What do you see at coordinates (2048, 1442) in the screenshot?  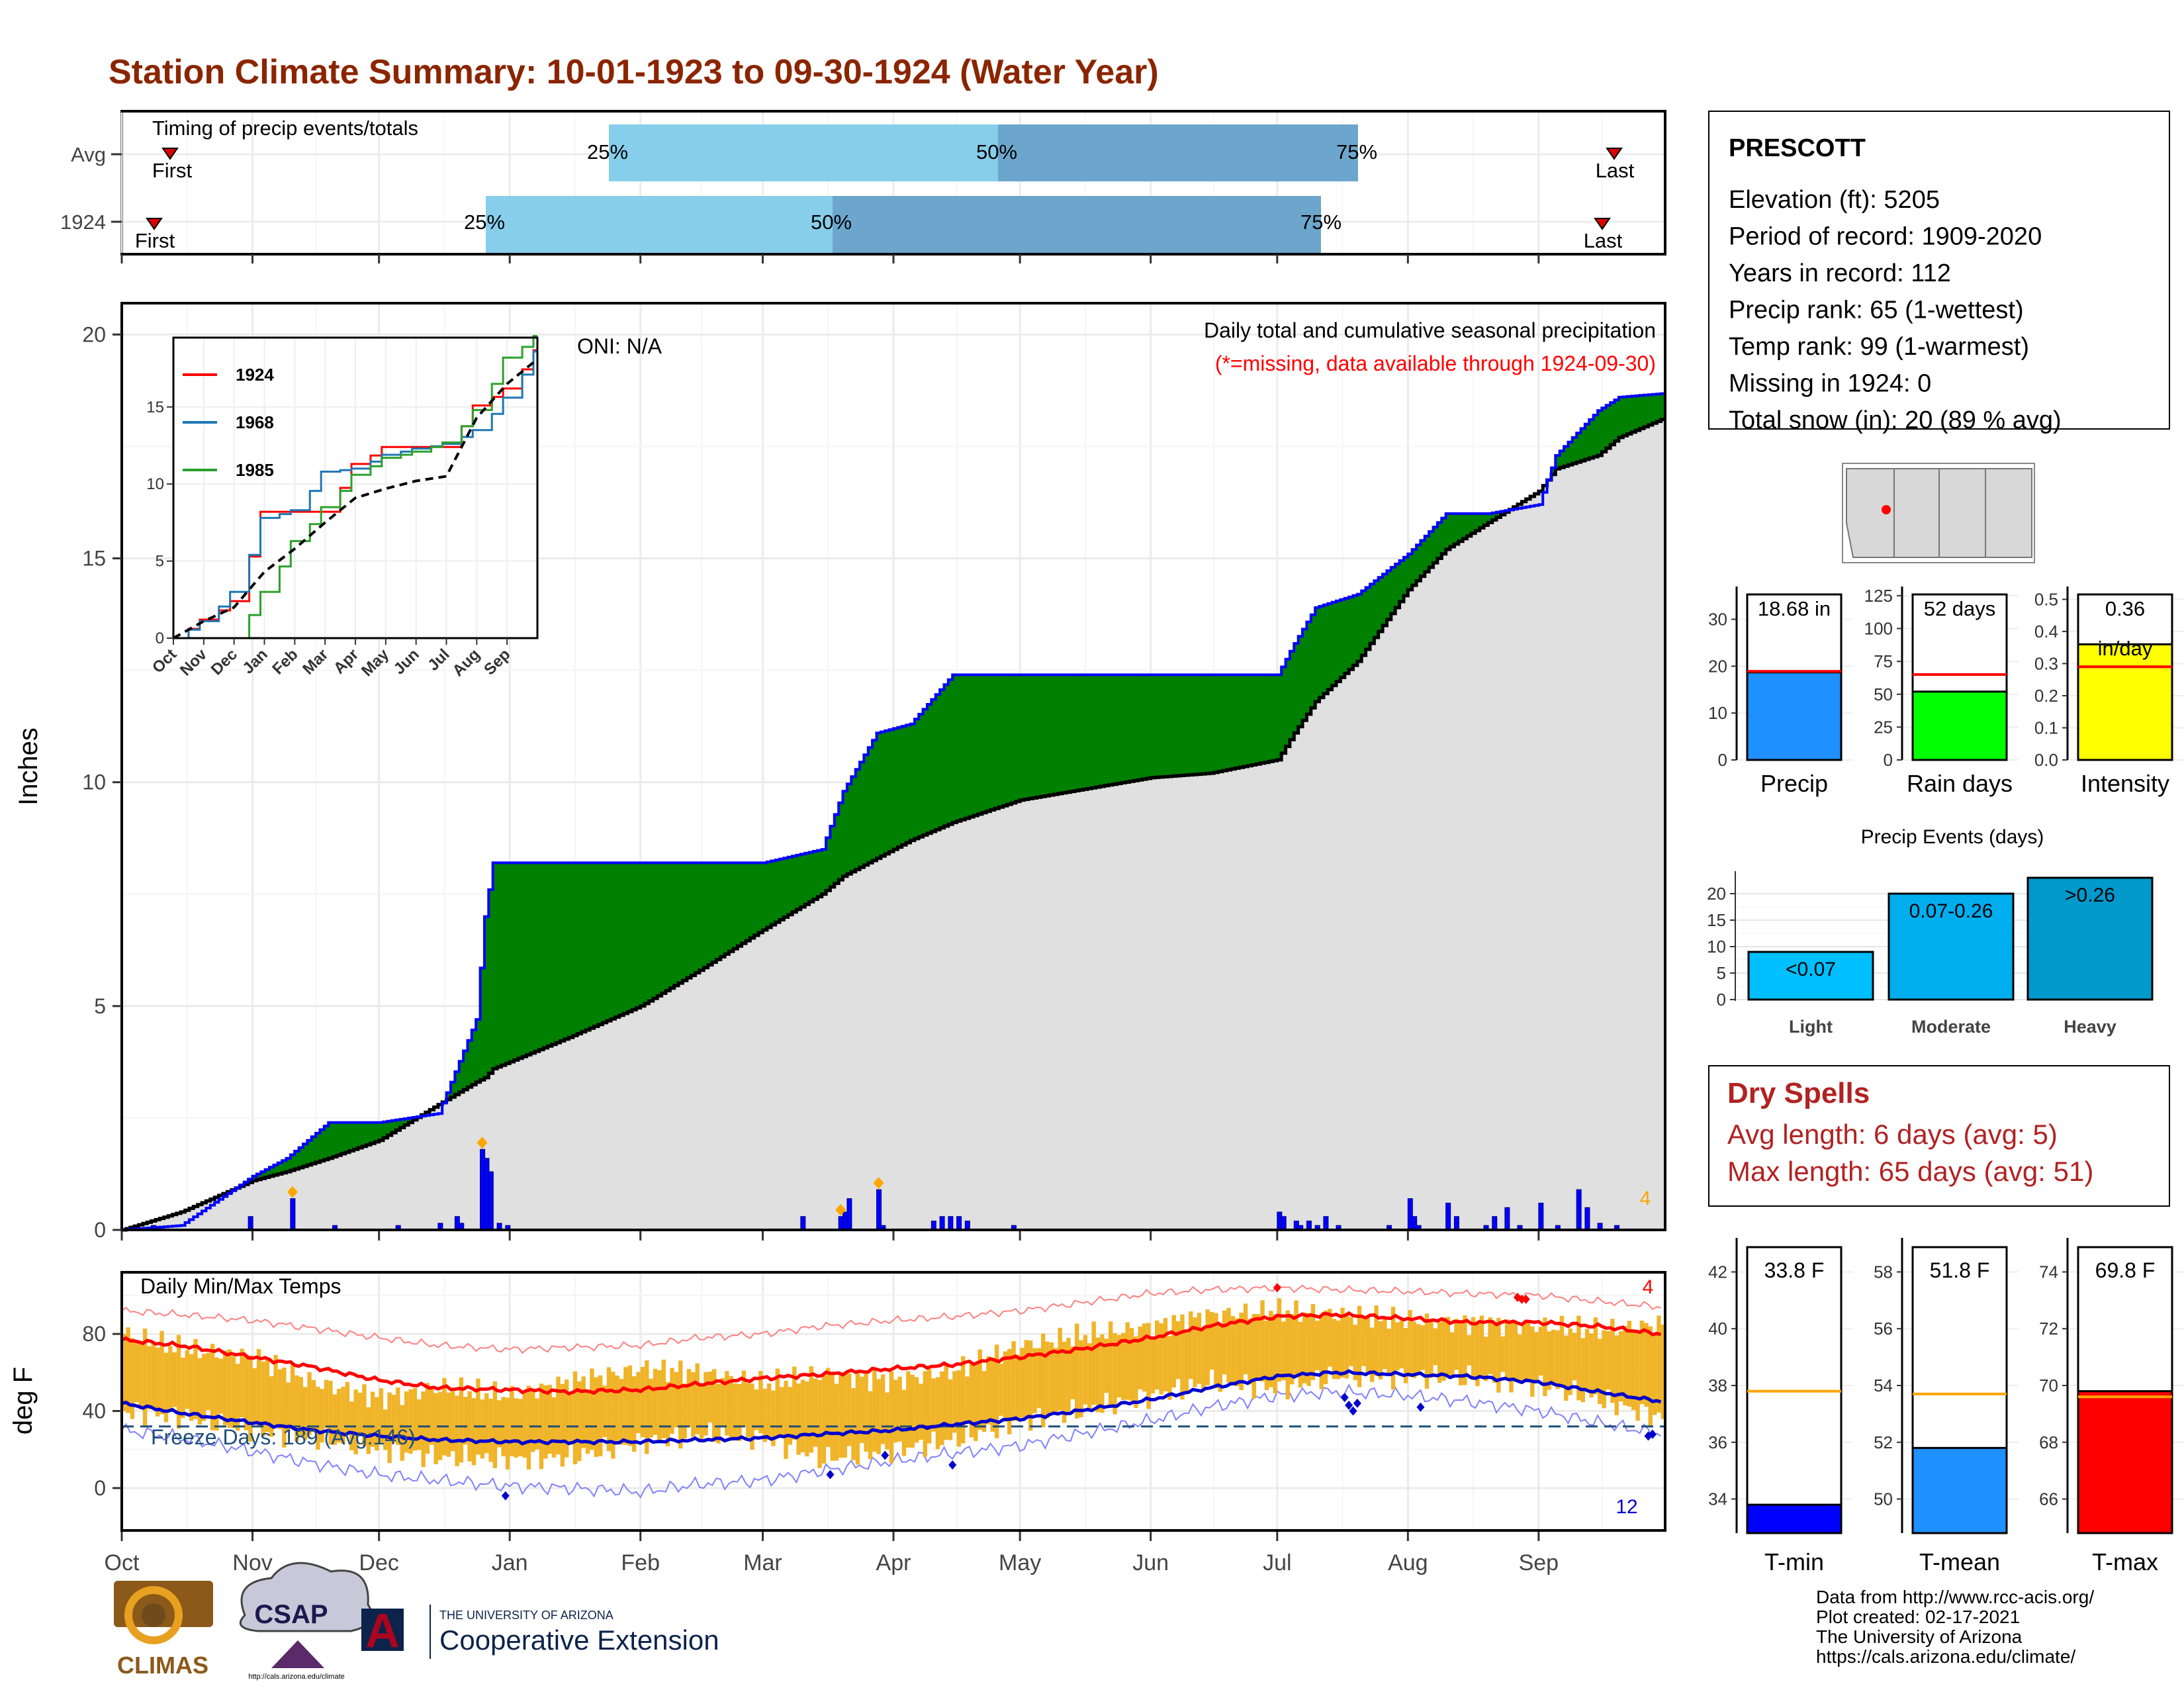 I see `temp-summary-ytick-label: 68` at bounding box center [2048, 1442].